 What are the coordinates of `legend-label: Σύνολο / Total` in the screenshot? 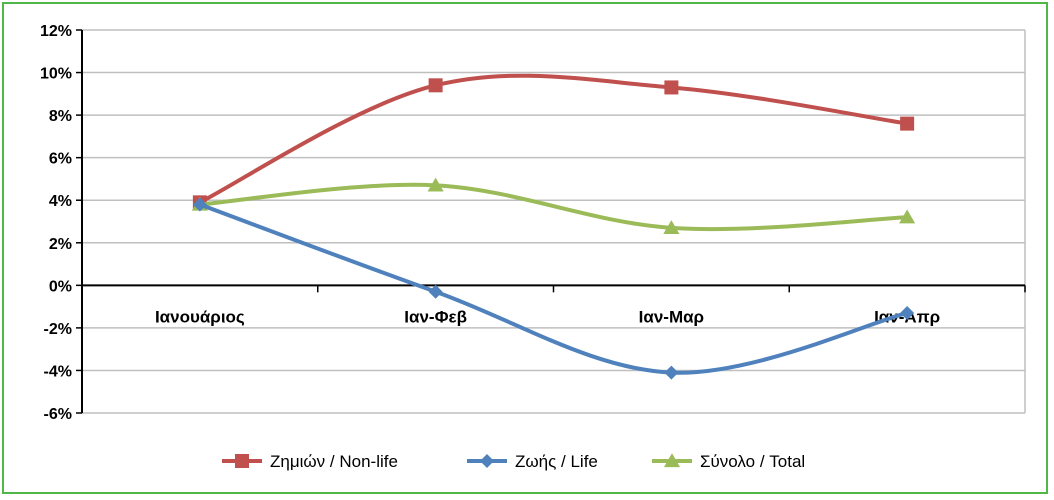 It's located at (752, 461).